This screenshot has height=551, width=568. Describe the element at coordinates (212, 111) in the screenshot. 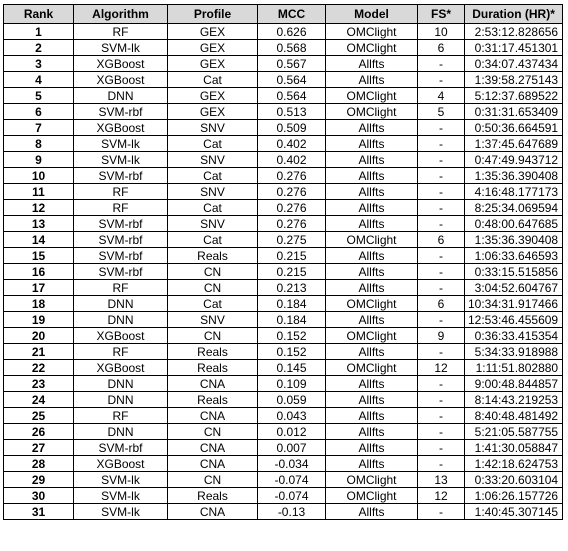

I see `cell-profile: GEX` at that location.